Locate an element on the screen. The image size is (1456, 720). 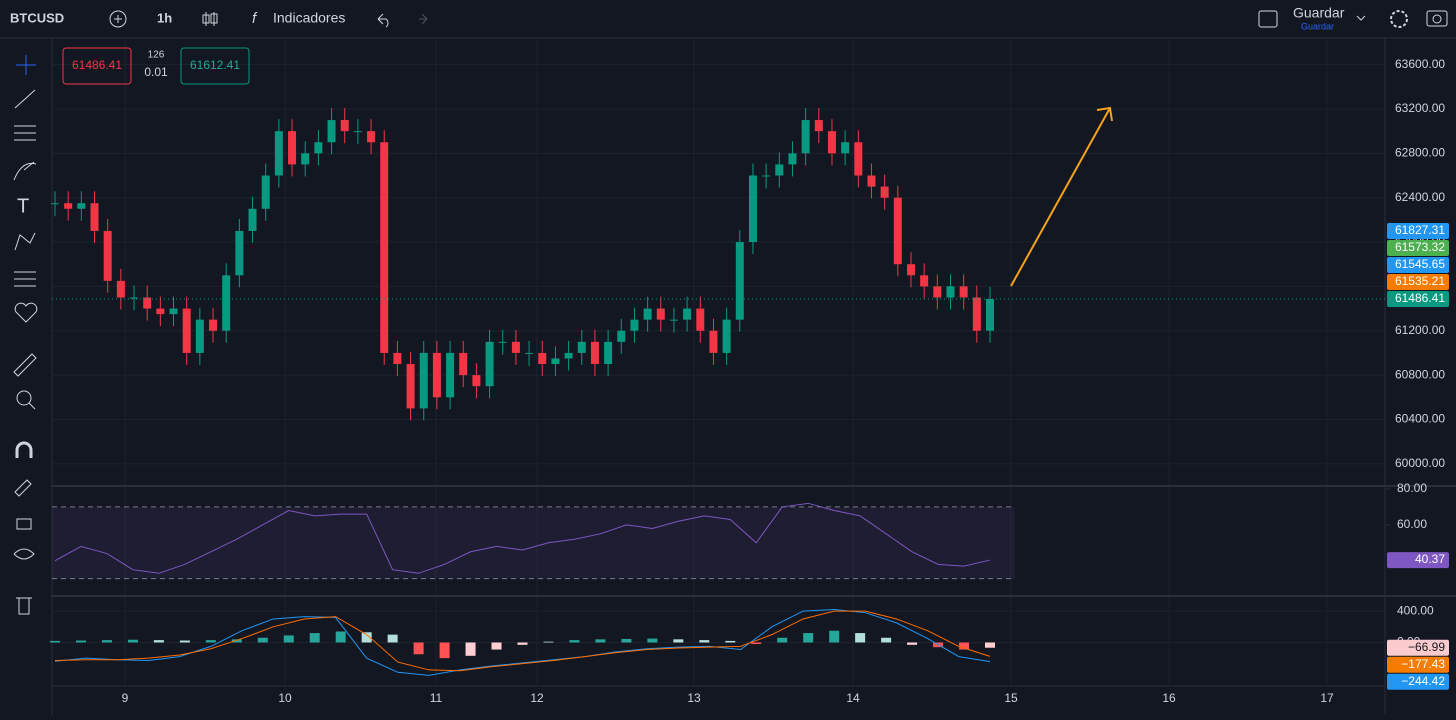
delete-tool is located at coordinates (24, 606).